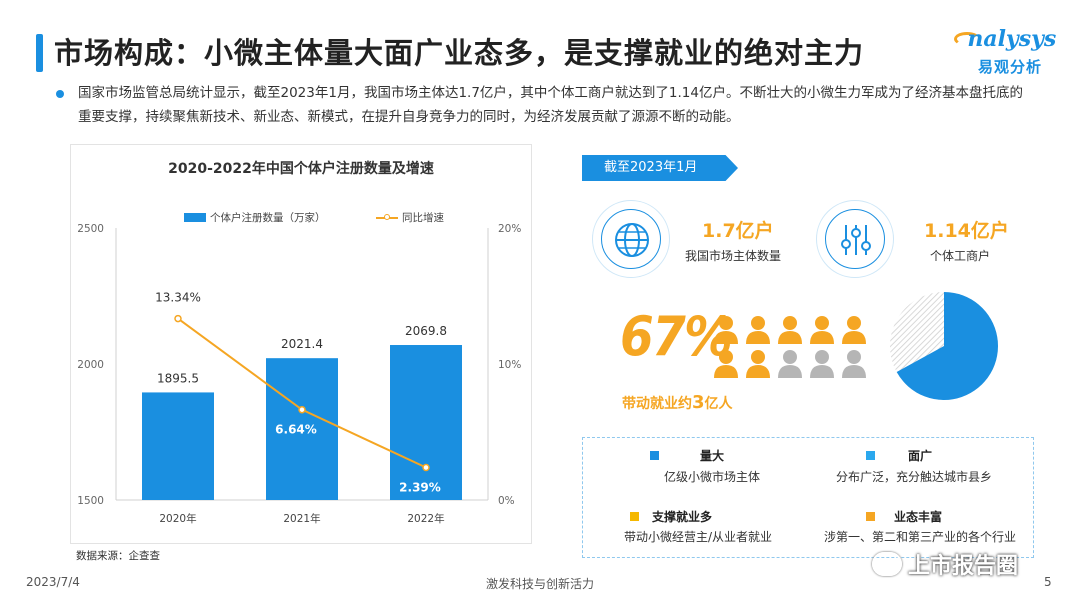  What do you see at coordinates (654, 455) in the screenshot?
I see `feature-marker-volume` at bounding box center [654, 455].